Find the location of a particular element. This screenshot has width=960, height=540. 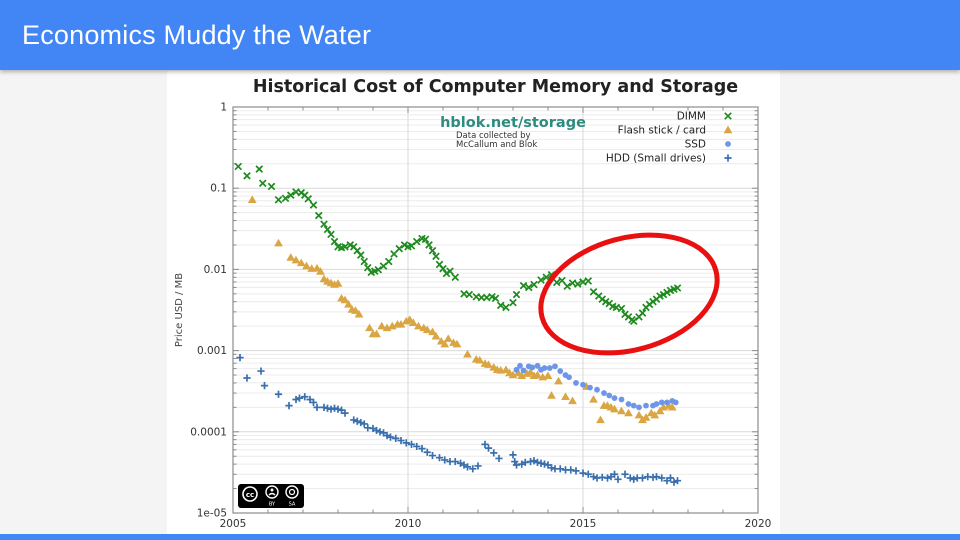

slide-footer-bar is located at coordinates (480, 537).